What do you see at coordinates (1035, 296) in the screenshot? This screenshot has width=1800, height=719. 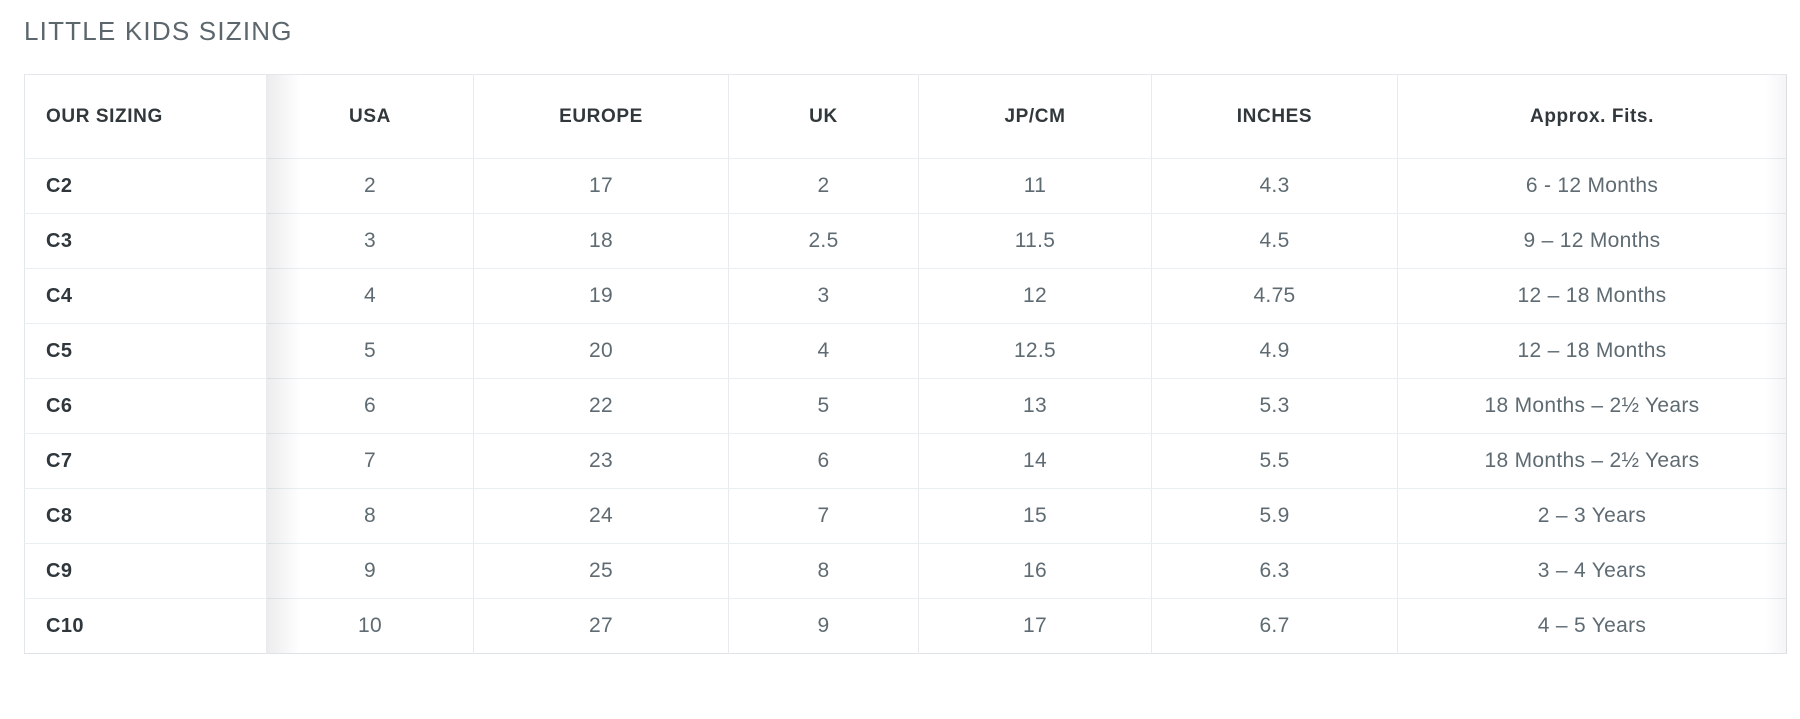 I see `size-cell: 12` at bounding box center [1035, 296].